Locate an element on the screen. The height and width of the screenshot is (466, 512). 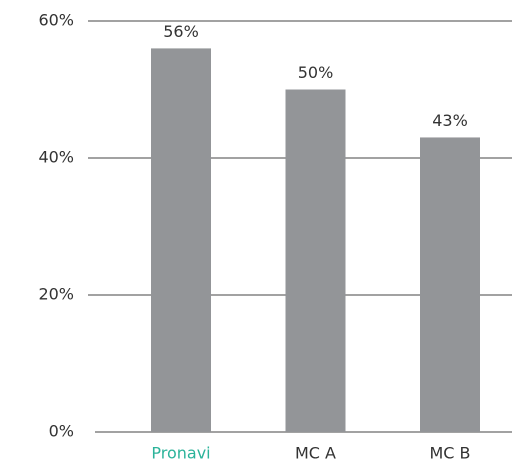
value-label: 43% is located at coordinates (450, 120).